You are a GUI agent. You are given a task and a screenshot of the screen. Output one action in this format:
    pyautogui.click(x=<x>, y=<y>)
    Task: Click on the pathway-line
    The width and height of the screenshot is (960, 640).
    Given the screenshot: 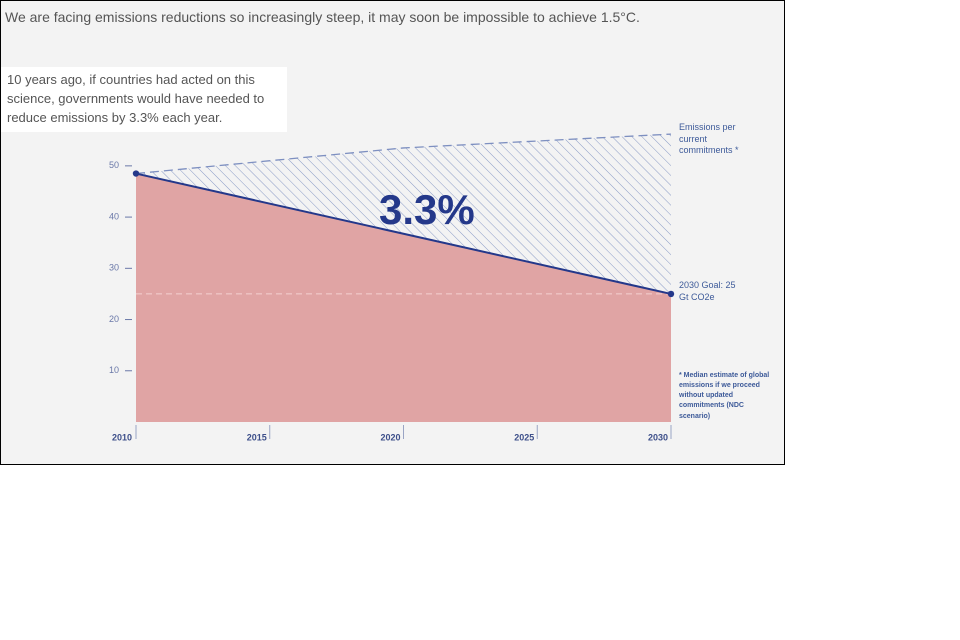 What is the action you would take?
    pyautogui.click(x=403, y=233)
    